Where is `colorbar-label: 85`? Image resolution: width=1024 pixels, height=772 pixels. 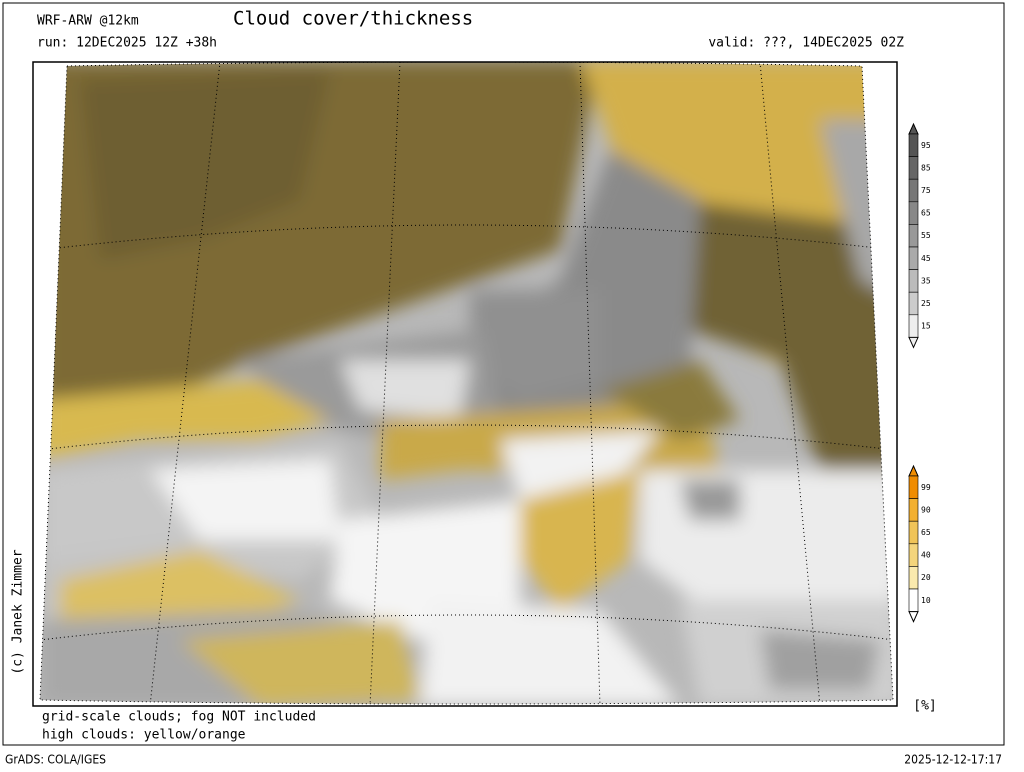 colorbar-label: 85 is located at coordinates (926, 167).